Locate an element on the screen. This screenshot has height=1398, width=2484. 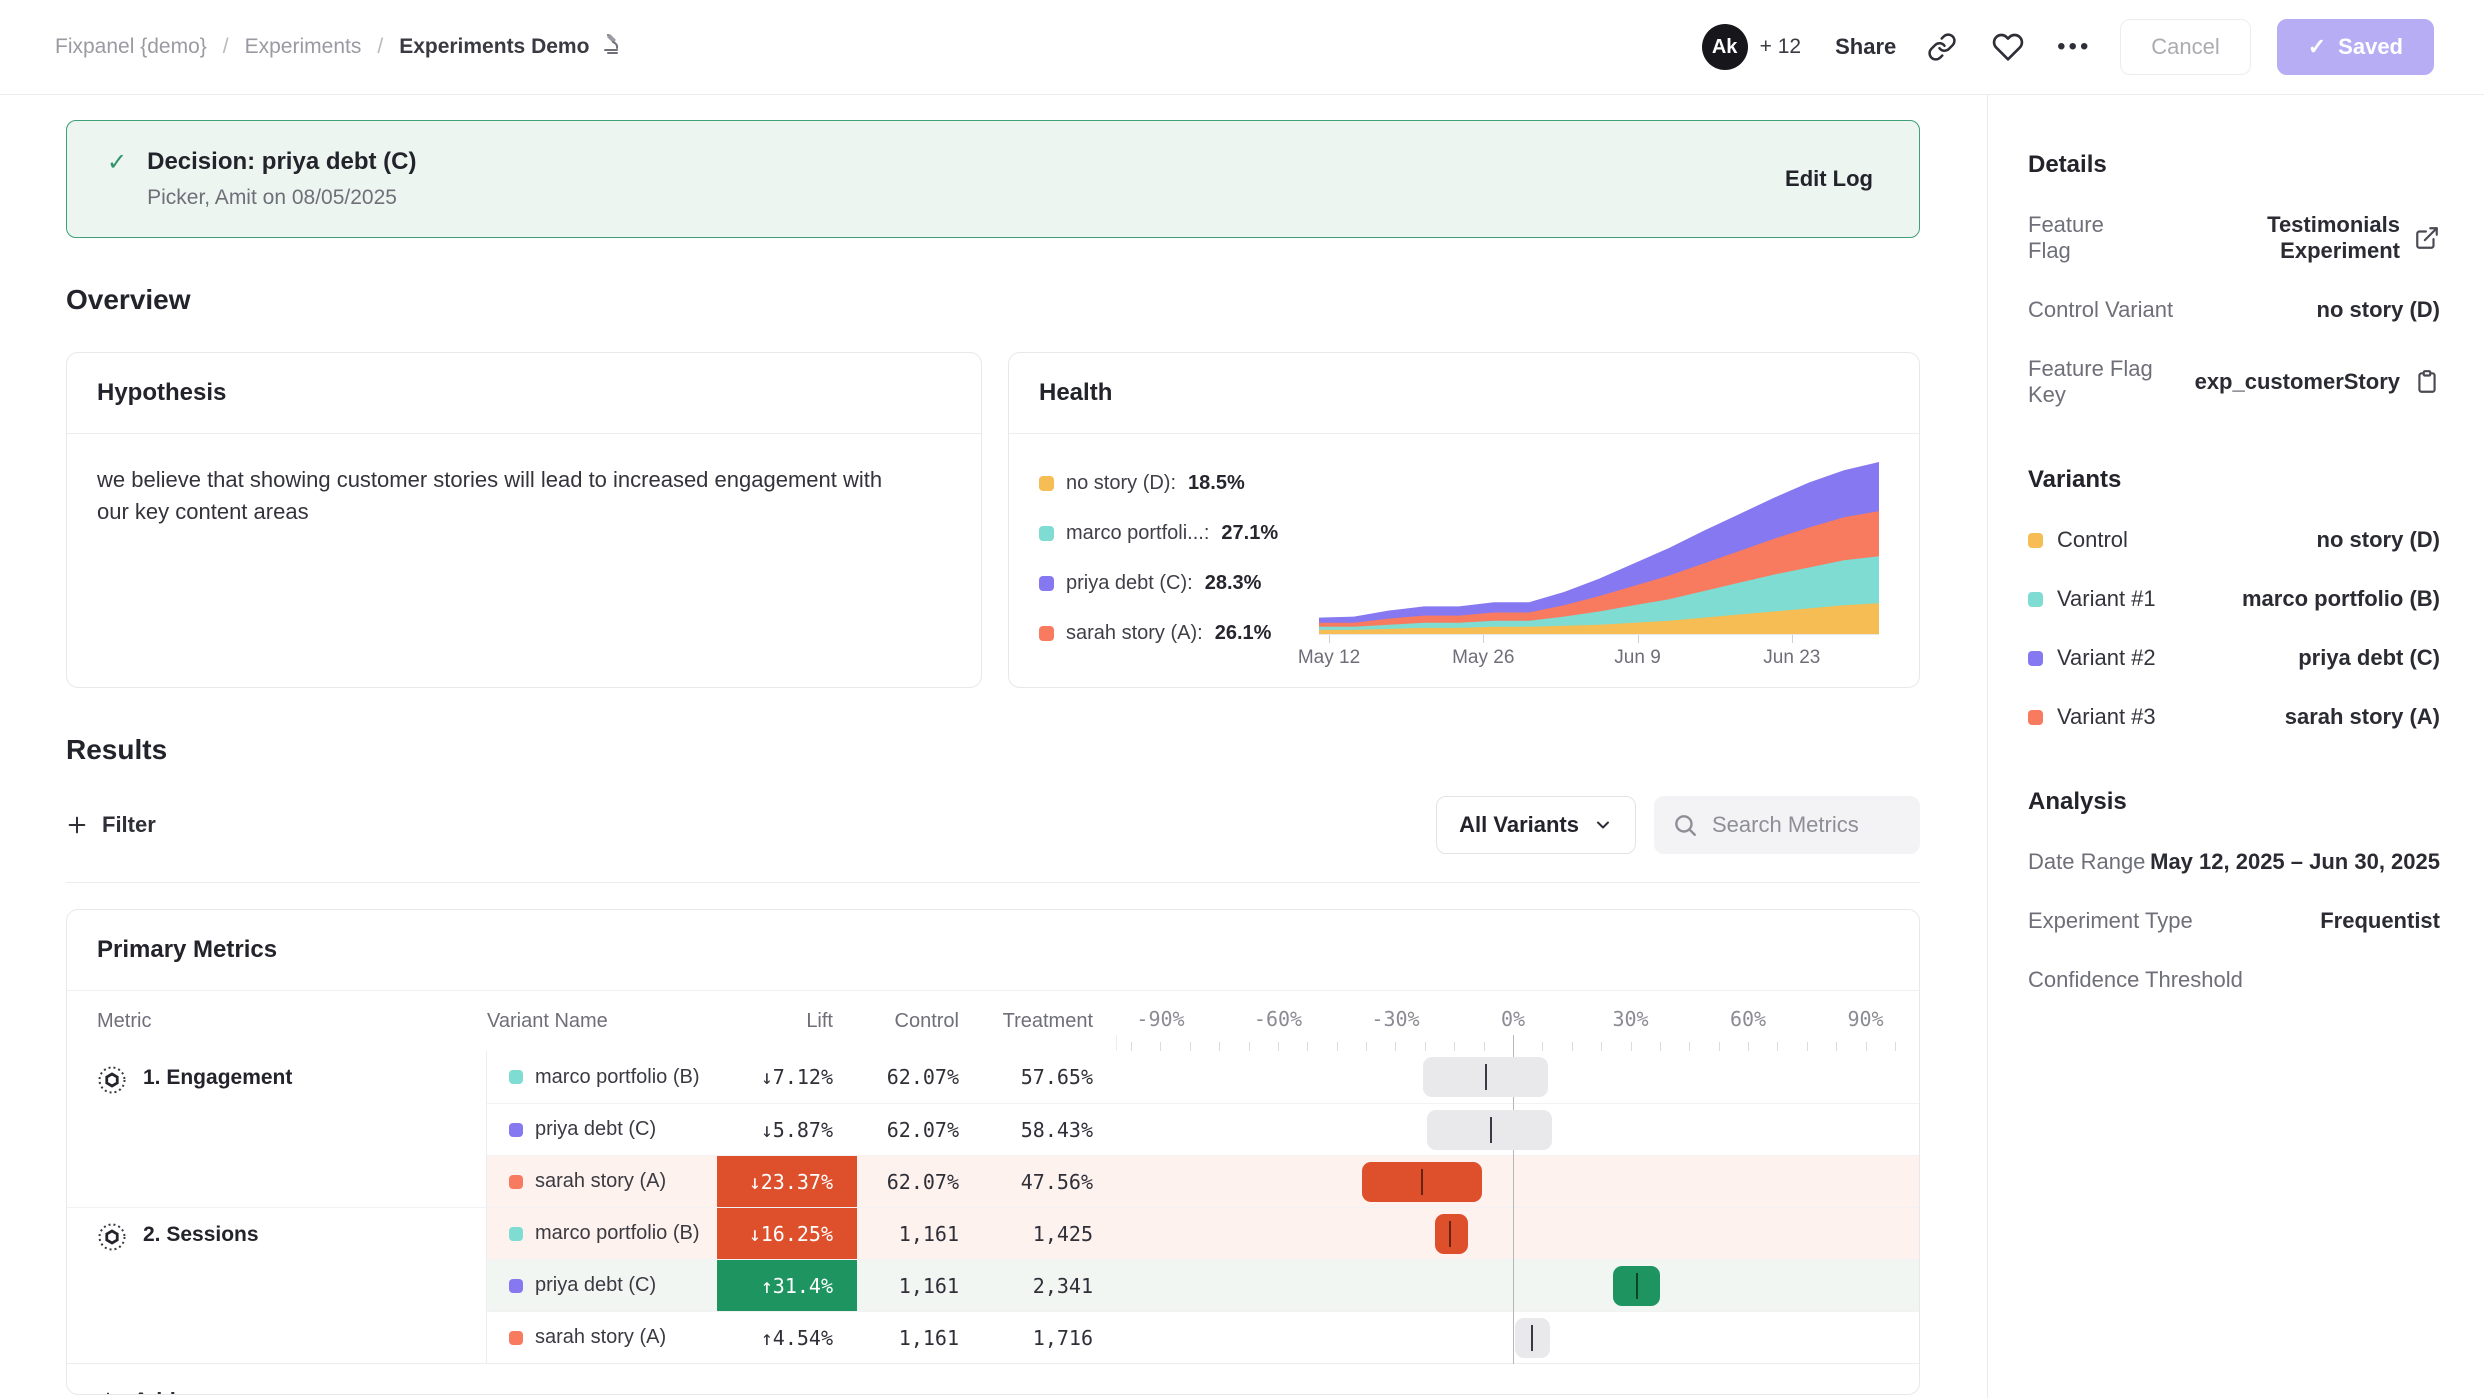
variant-value: no story (D) is located at coordinates (2378, 539).